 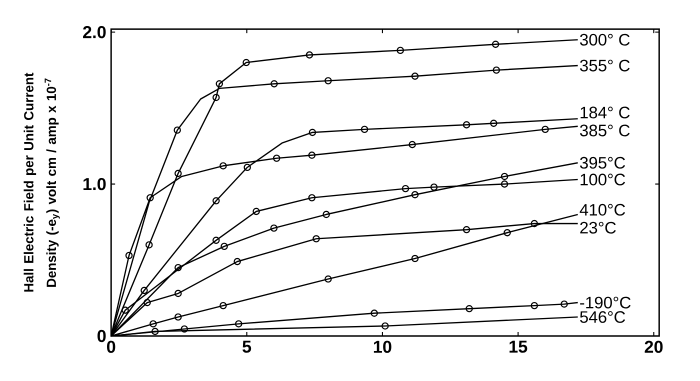 What do you see at coordinates (605, 130) in the screenshot?
I see `series-label: 385° C` at bounding box center [605, 130].